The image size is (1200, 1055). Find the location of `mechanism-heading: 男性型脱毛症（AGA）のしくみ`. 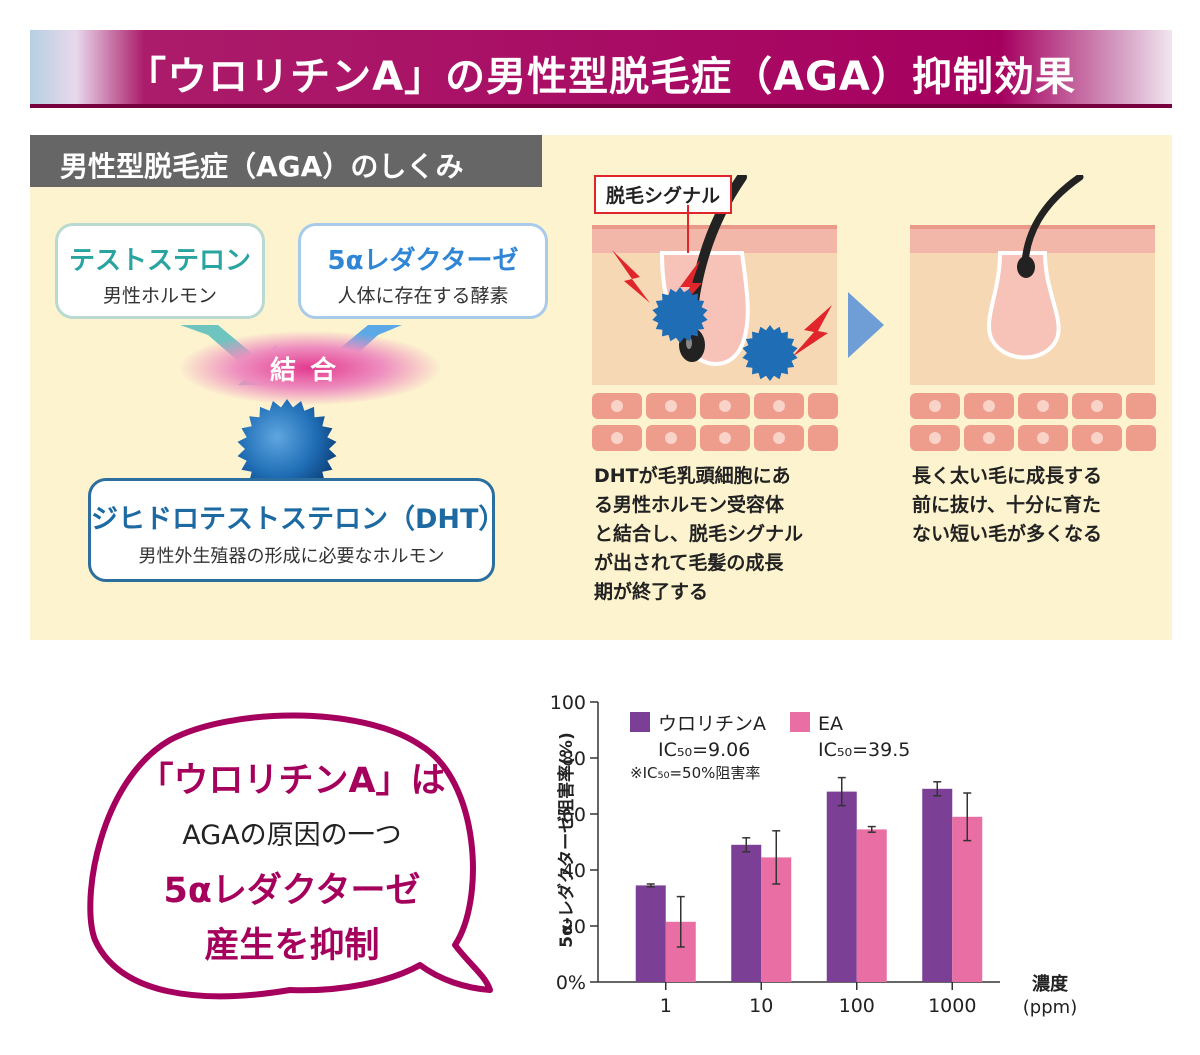

mechanism-heading: 男性型脱毛症（AGA）のしくみ is located at coordinates (262, 166).